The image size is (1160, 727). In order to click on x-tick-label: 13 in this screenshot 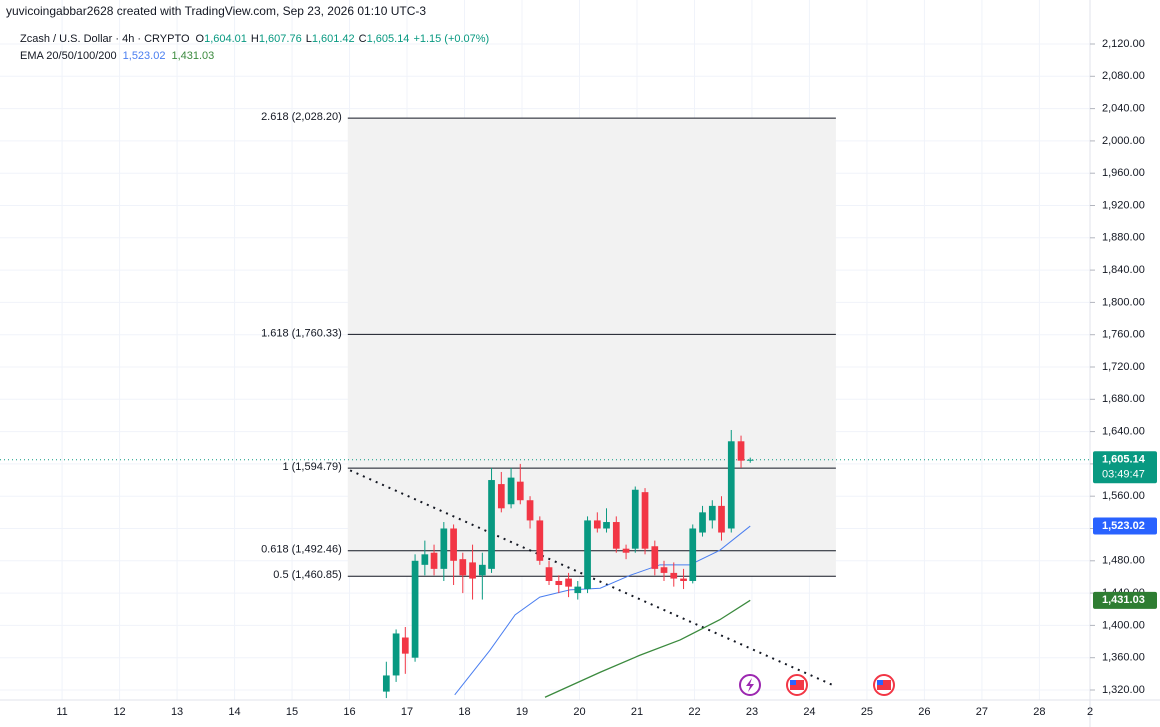, I will do `click(177, 712)`.